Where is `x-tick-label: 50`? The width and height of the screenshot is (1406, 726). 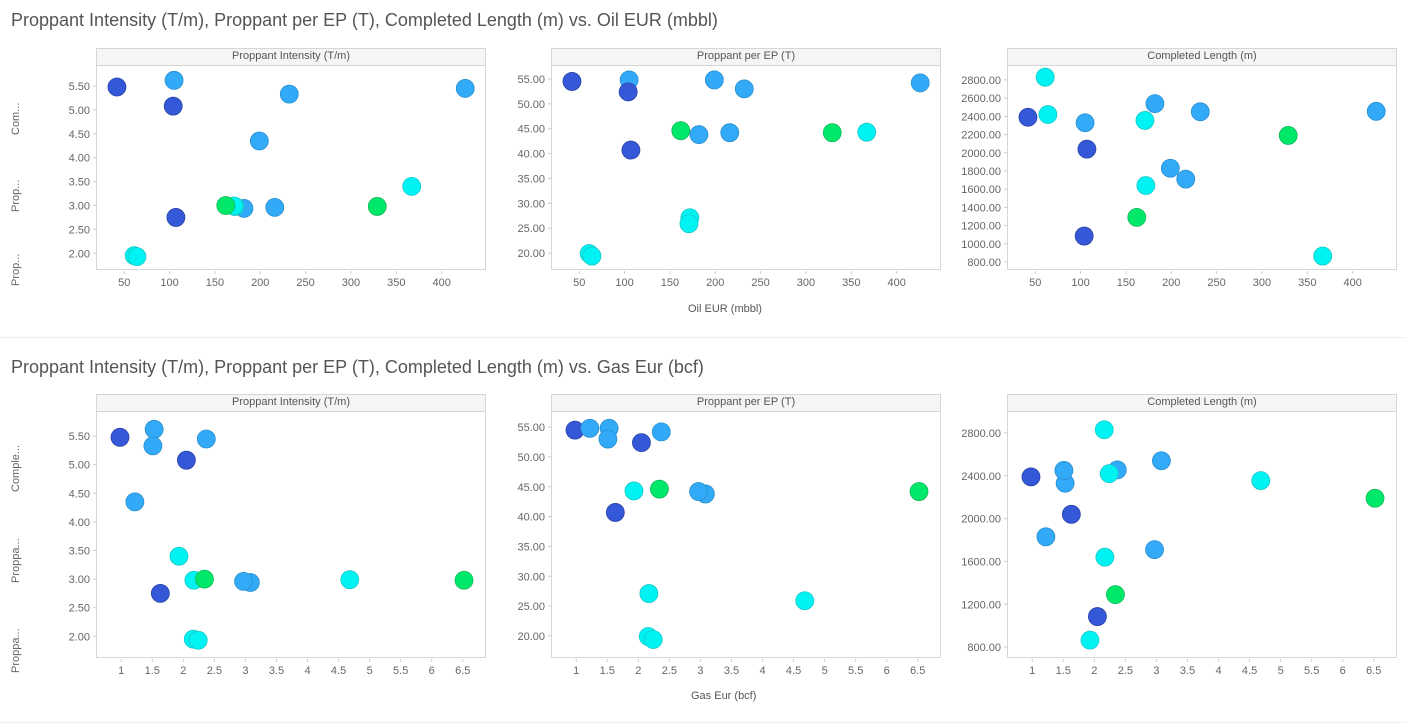 x-tick-label: 50 is located at coordinates (579, 283).